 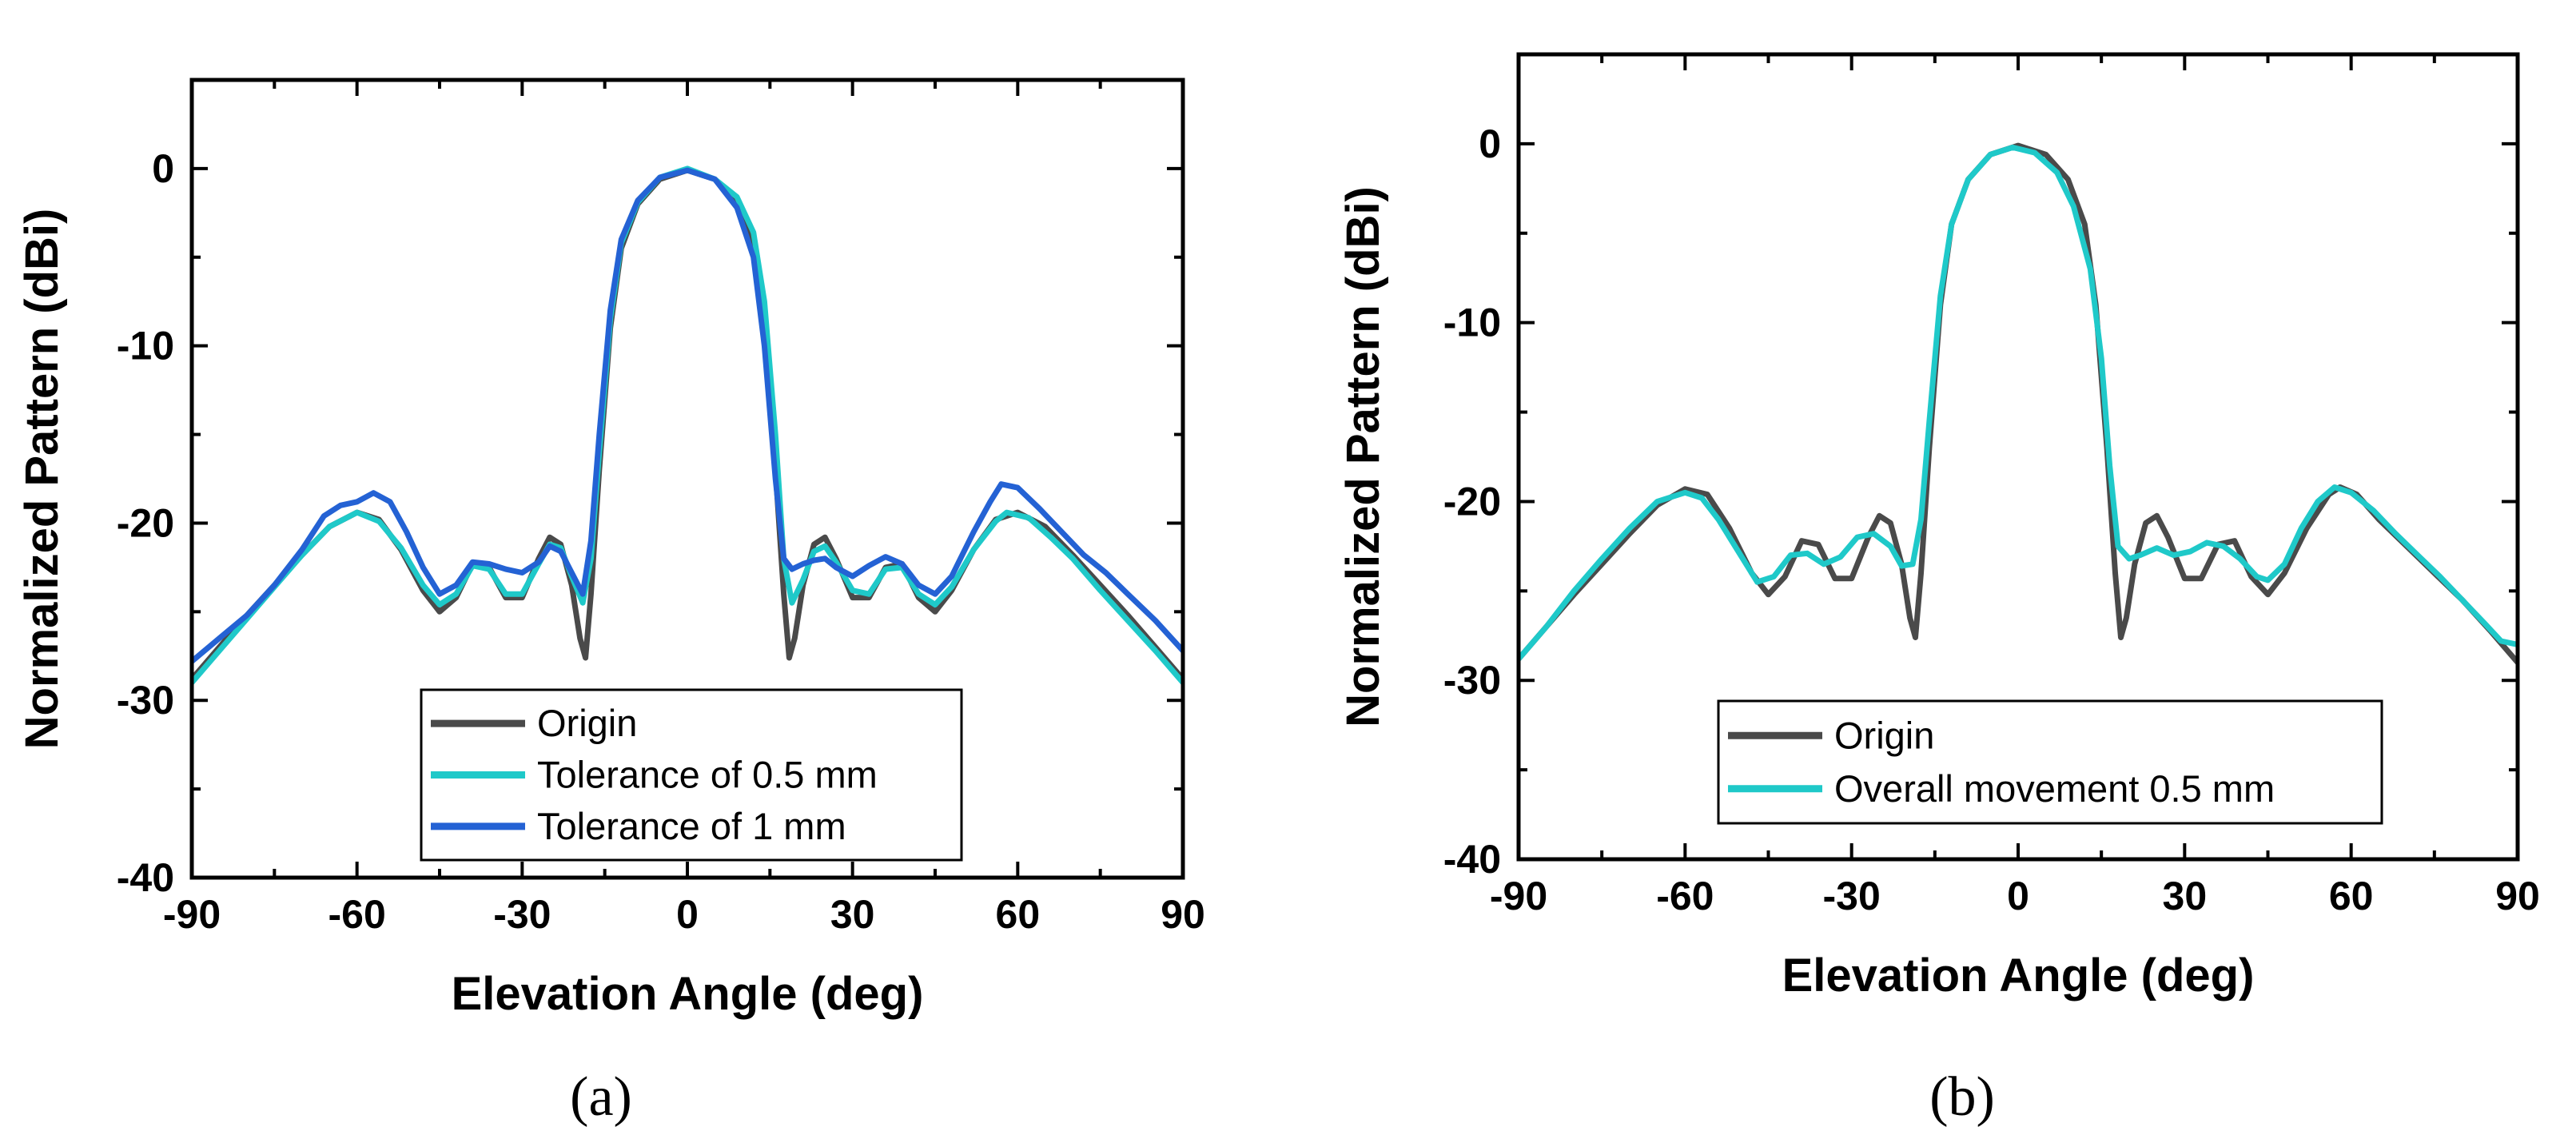 What do you see at coordinates (2054, 788) in the screenshot?
I see `legend-label-2: Overall movement 0.5 mm` at bounding box center [2054, 788].